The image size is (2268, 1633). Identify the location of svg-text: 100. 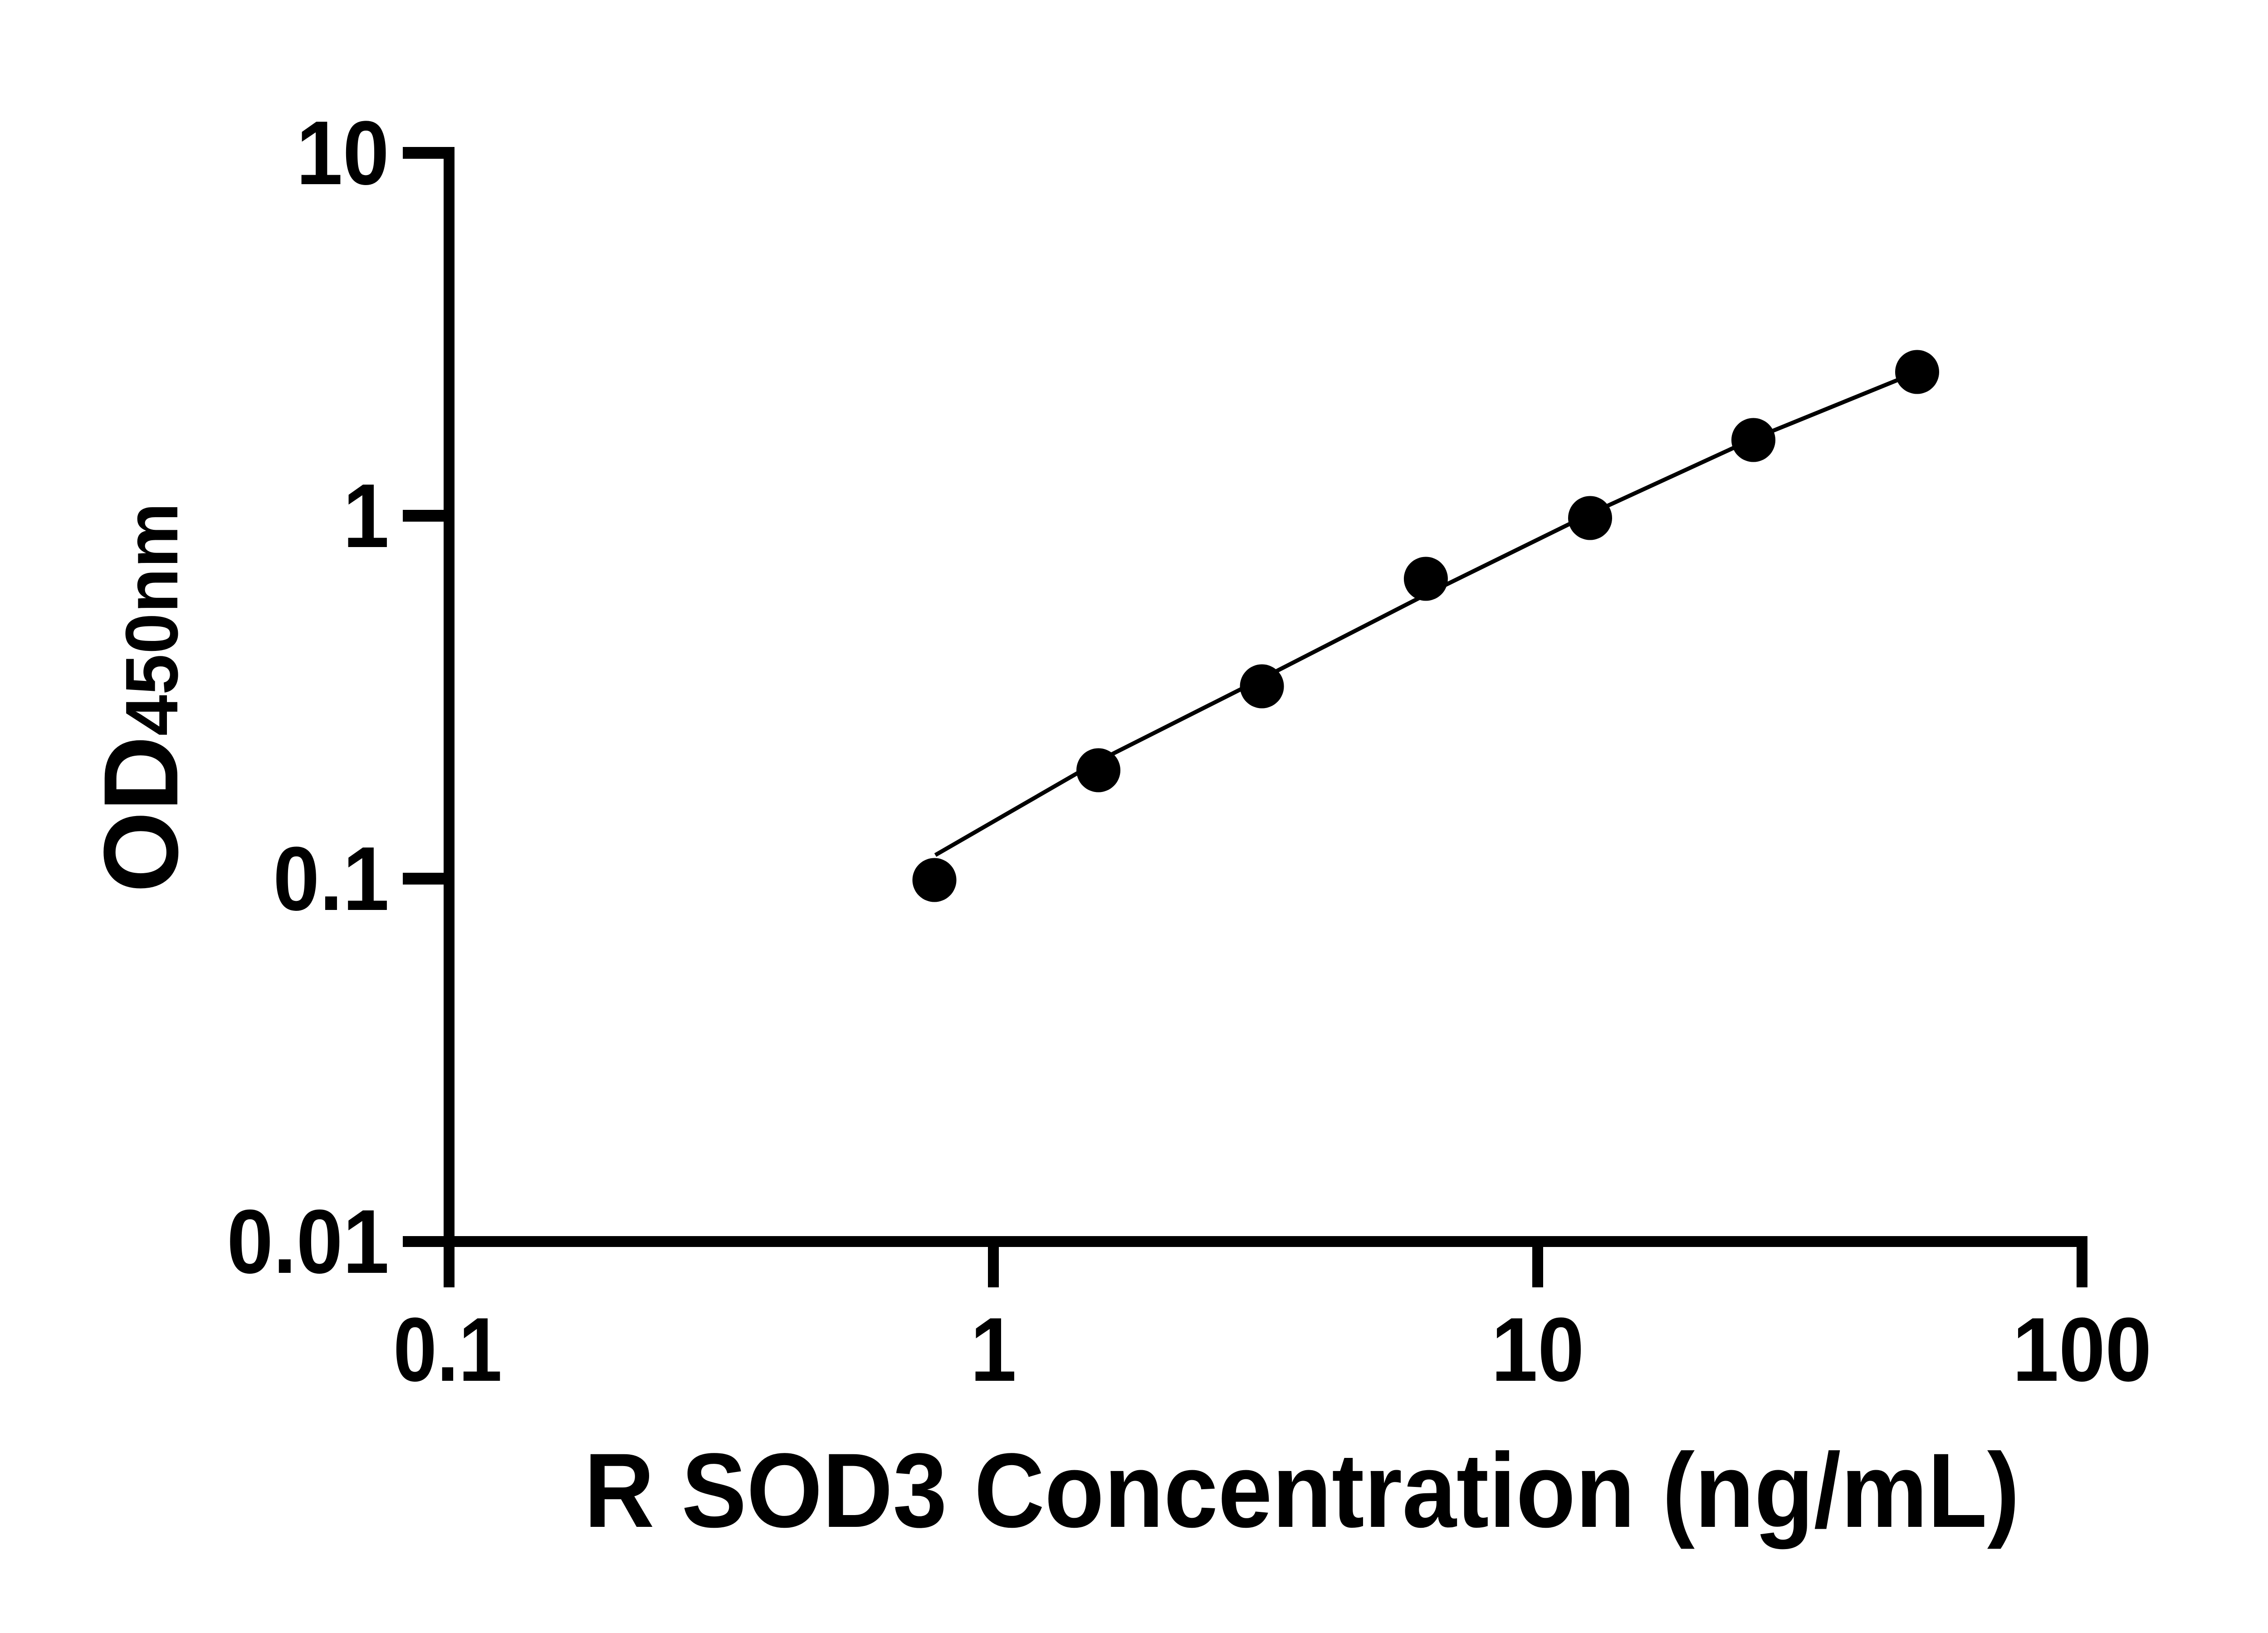
(2083, 1349).